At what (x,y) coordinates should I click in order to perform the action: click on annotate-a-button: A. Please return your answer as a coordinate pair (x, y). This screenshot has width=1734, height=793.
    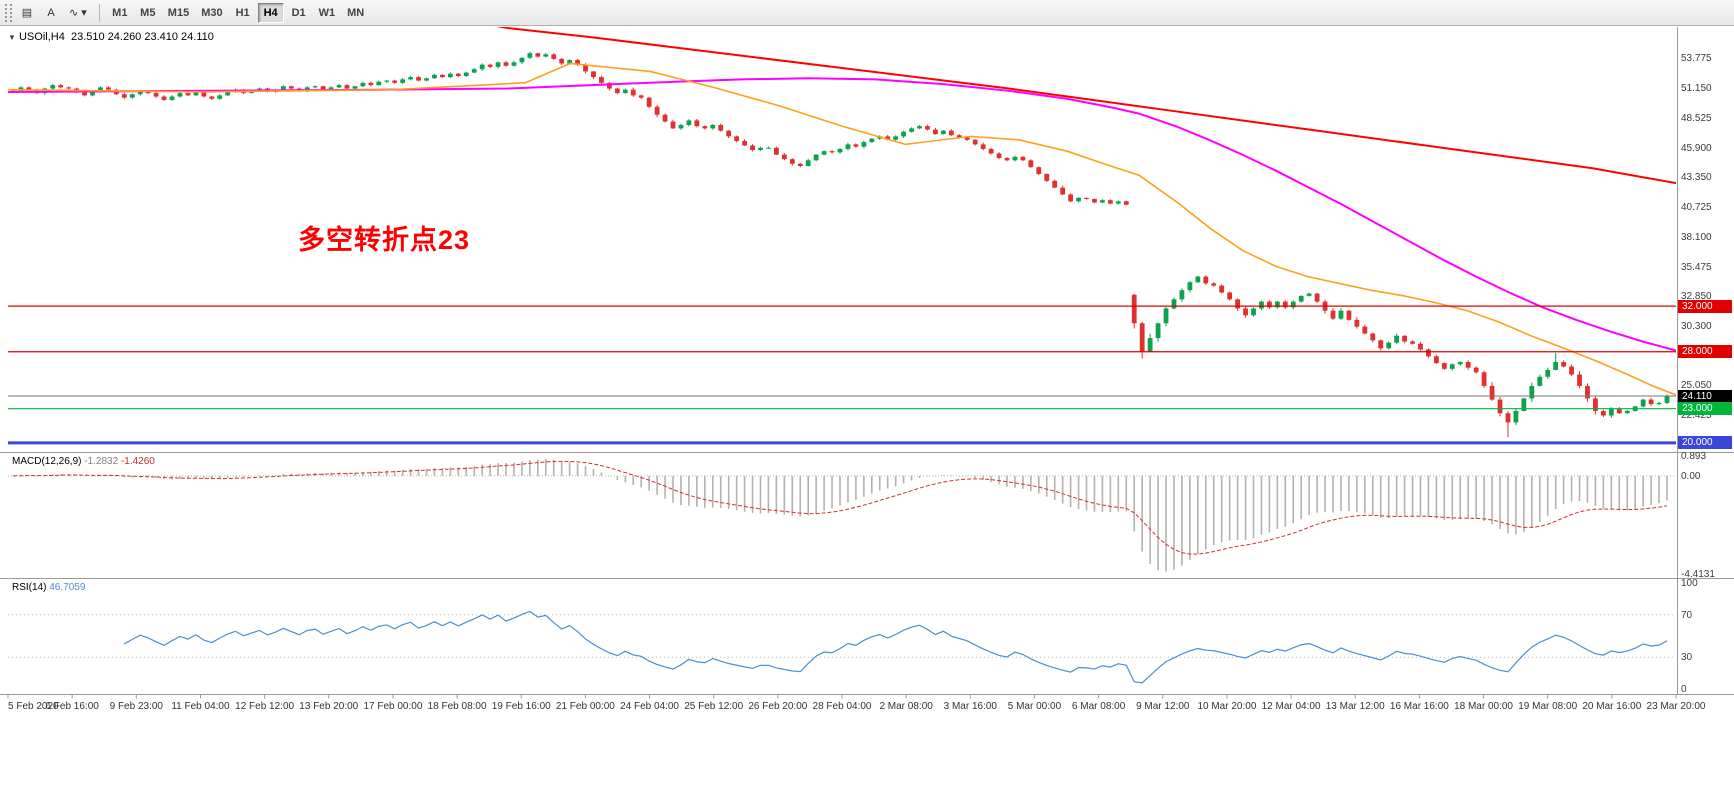
    Looking at the image, I should click on (51, 13).